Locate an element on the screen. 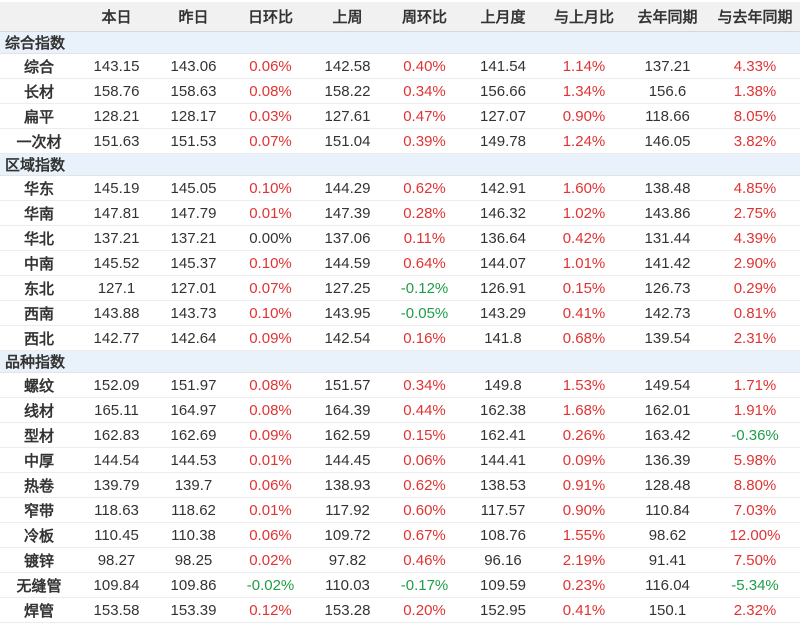 The width and height of the screenshot is (800, 630). value-cell: 98.62 is located at coordinates (667, 535).